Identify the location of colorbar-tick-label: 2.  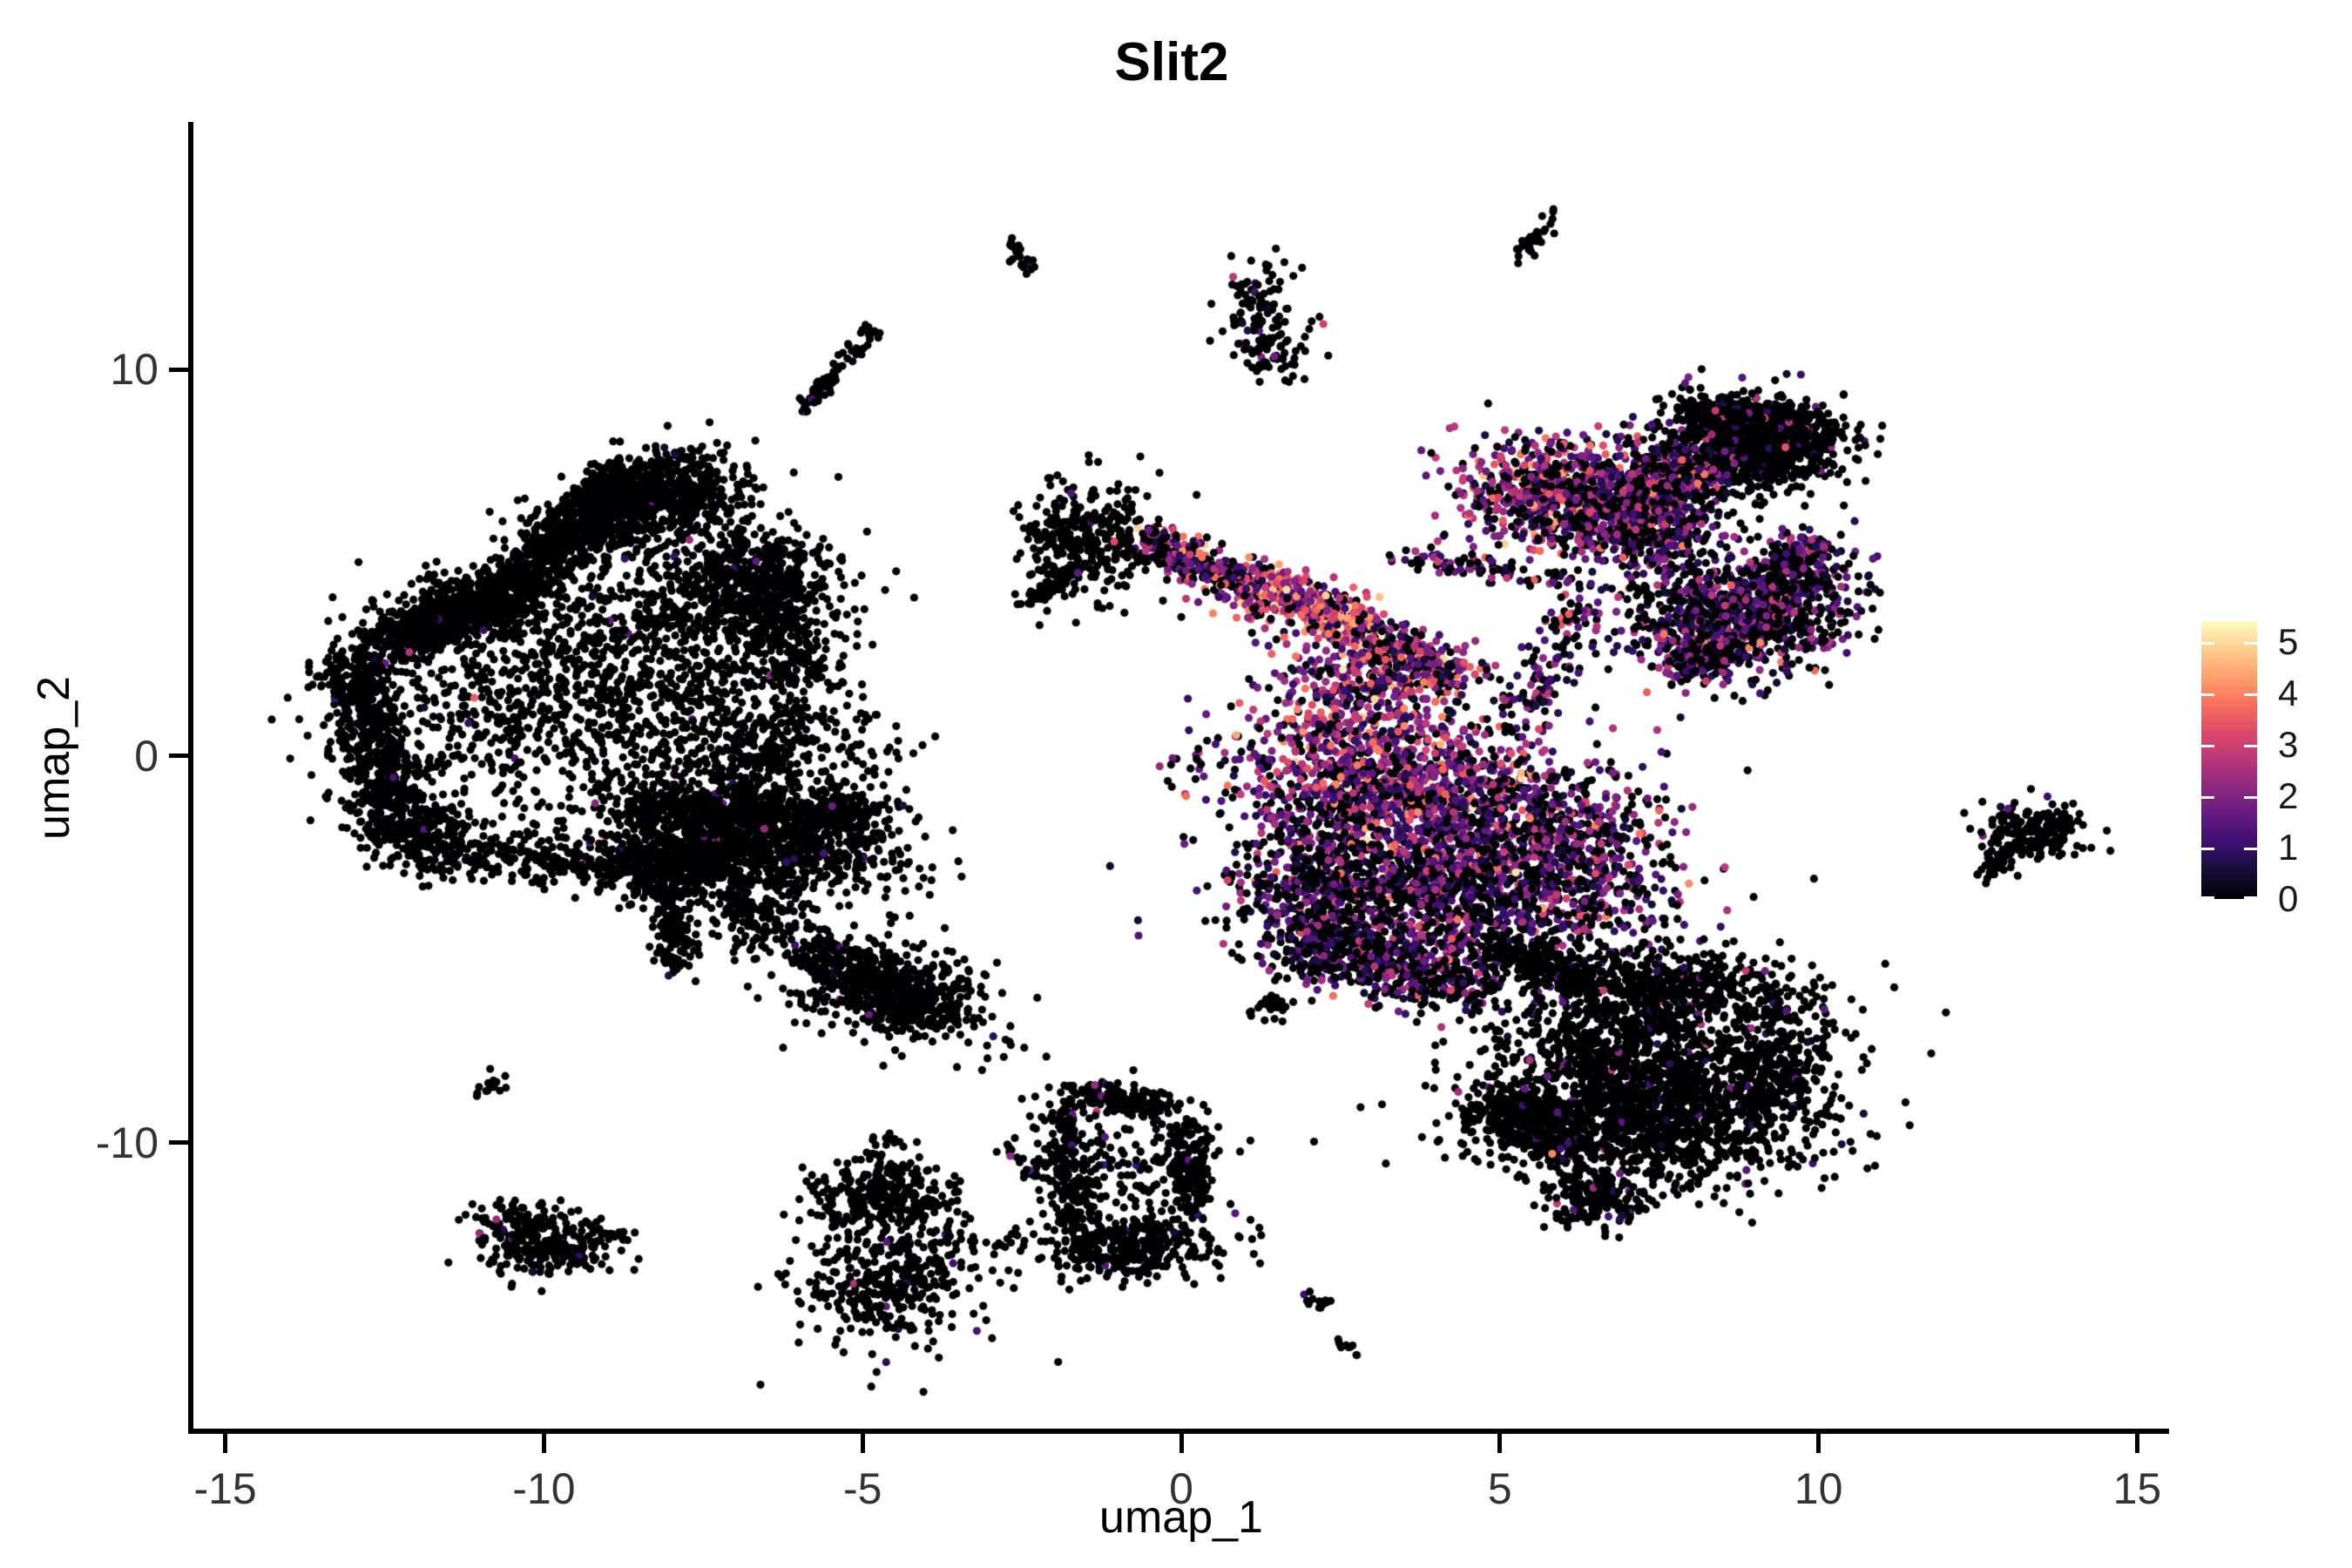
(2288, 796).